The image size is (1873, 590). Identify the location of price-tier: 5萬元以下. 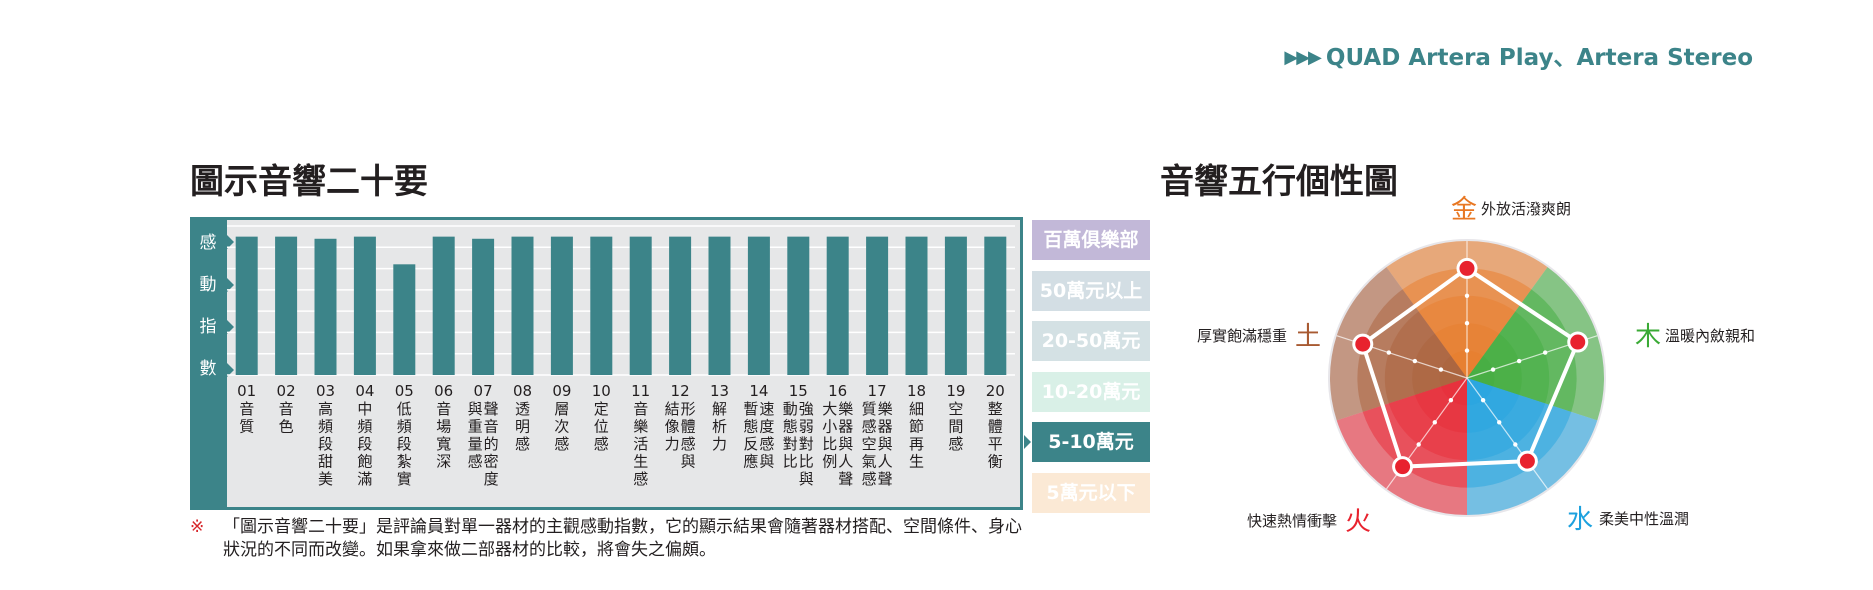
(1091, 492).